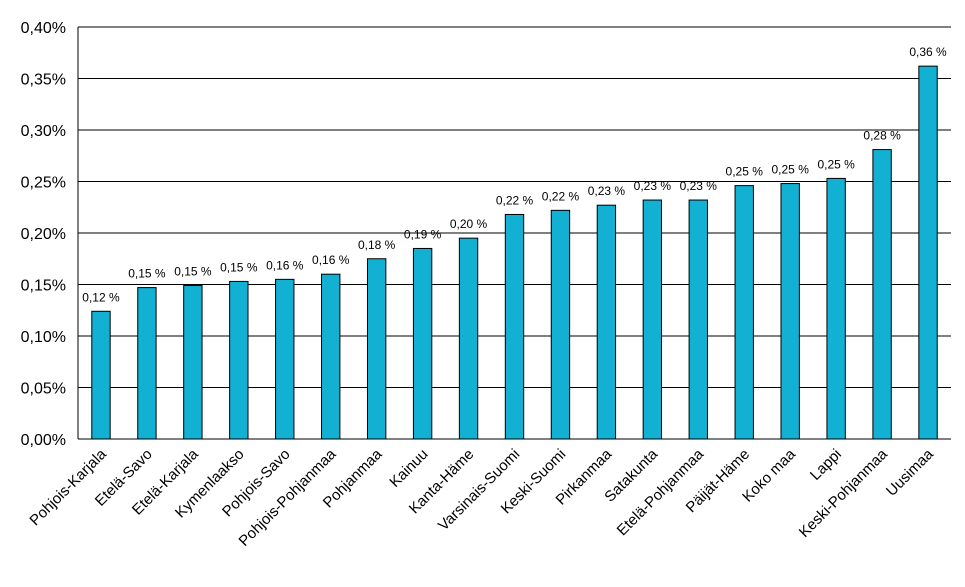 The width and height of the screenshot is (965, 587). Describe the element at coordinates (844, 493) in the screenshot. I see `x-category-label: Keski-Pohjanmaa` at that location.